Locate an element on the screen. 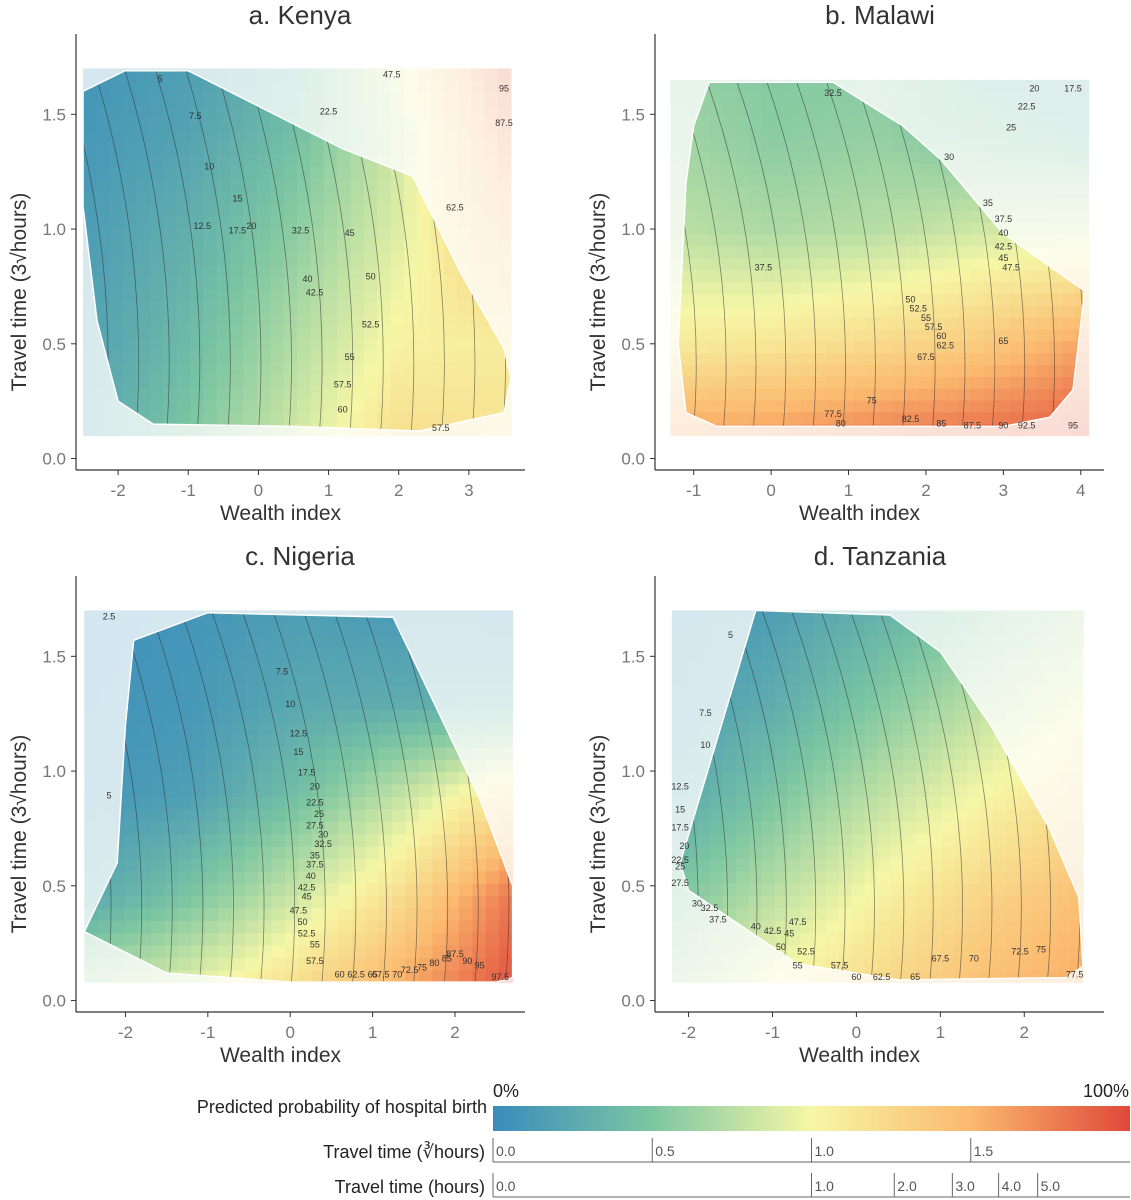 This screenshot has height=1200, width=1131. contour-line is located at coordinates (238, 250).